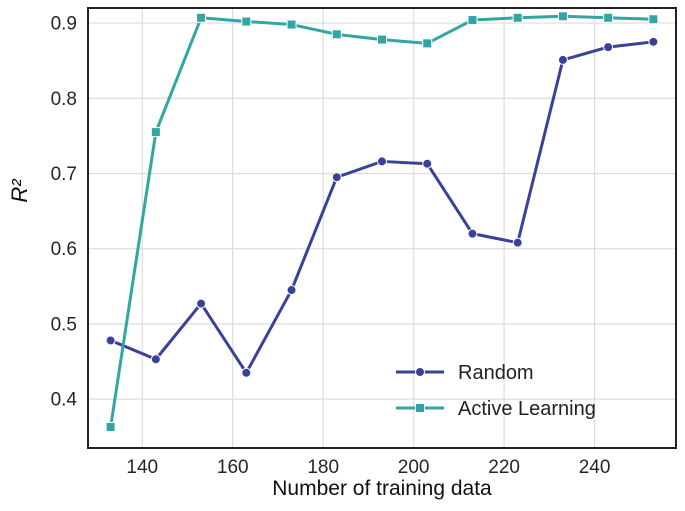  I want to click on legend-label: Random, so click(496, 373).